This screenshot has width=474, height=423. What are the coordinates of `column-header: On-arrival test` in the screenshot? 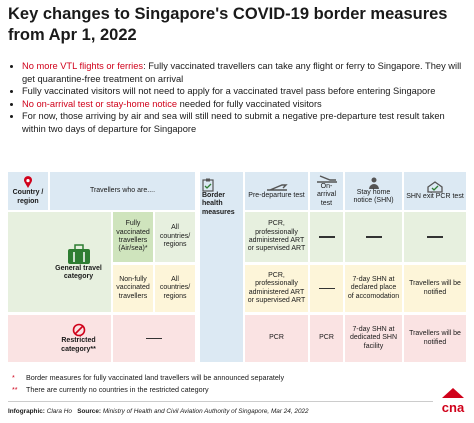 It's located at (326, 191).